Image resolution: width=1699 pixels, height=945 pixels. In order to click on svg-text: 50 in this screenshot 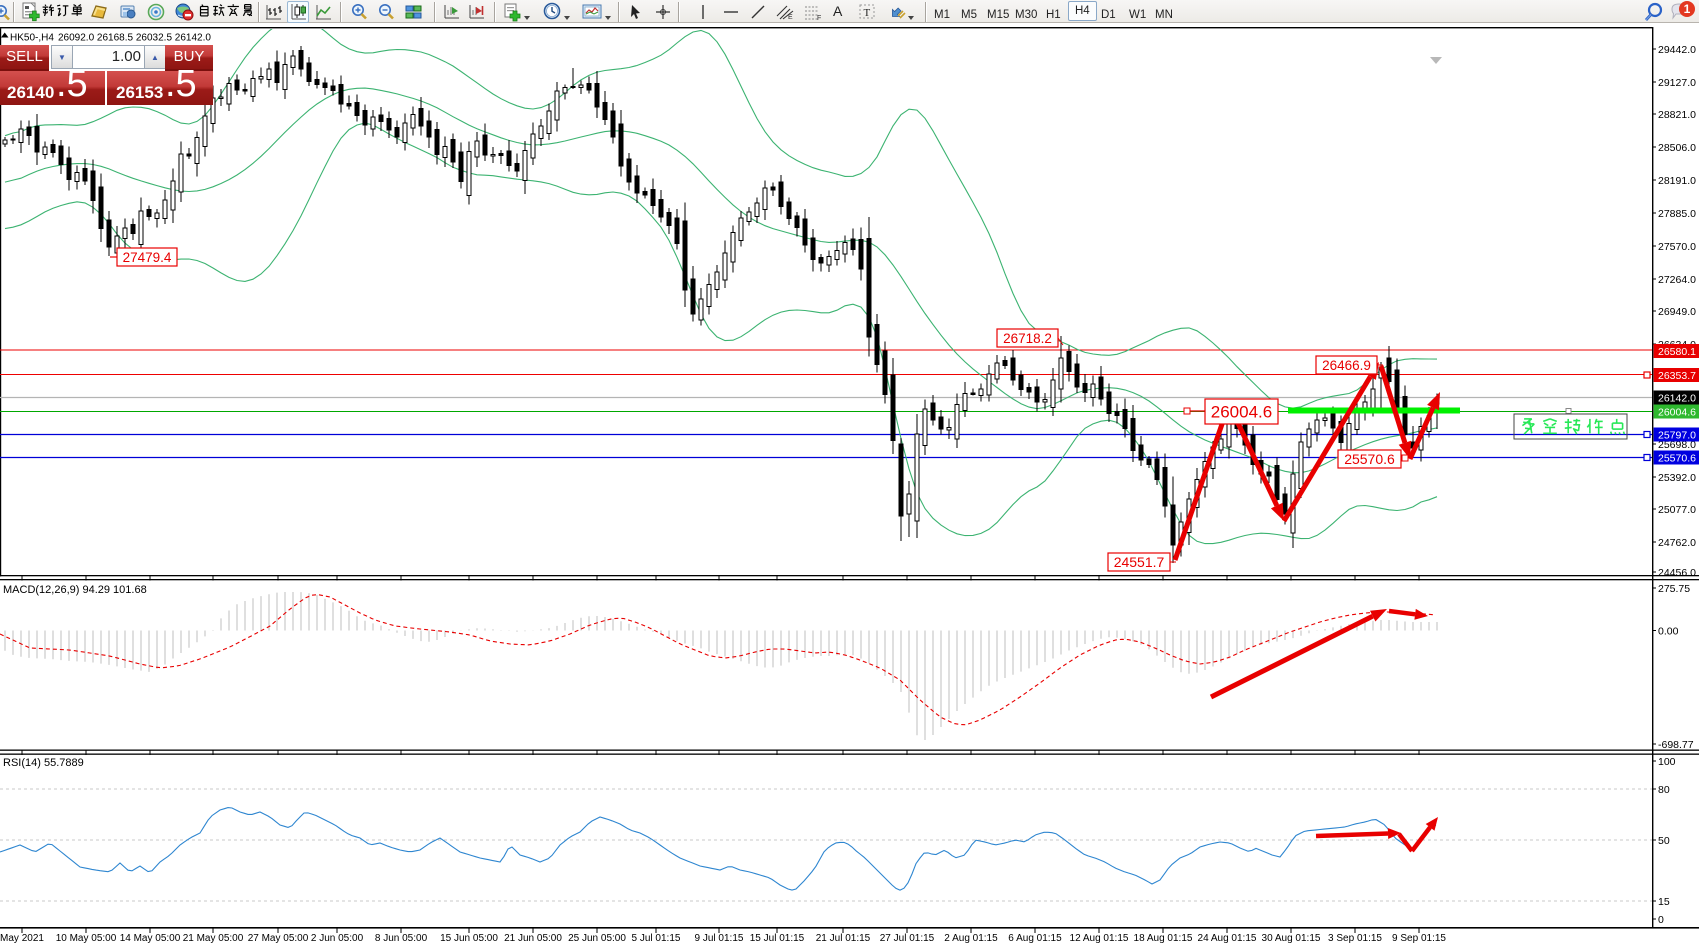, I will do `click(1664, 841)`.